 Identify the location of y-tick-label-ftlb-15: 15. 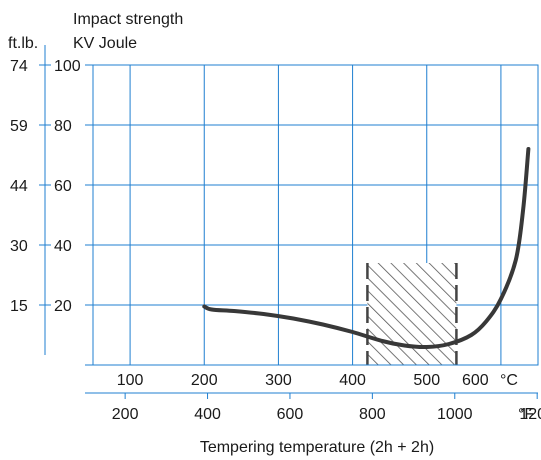
(19, 306).